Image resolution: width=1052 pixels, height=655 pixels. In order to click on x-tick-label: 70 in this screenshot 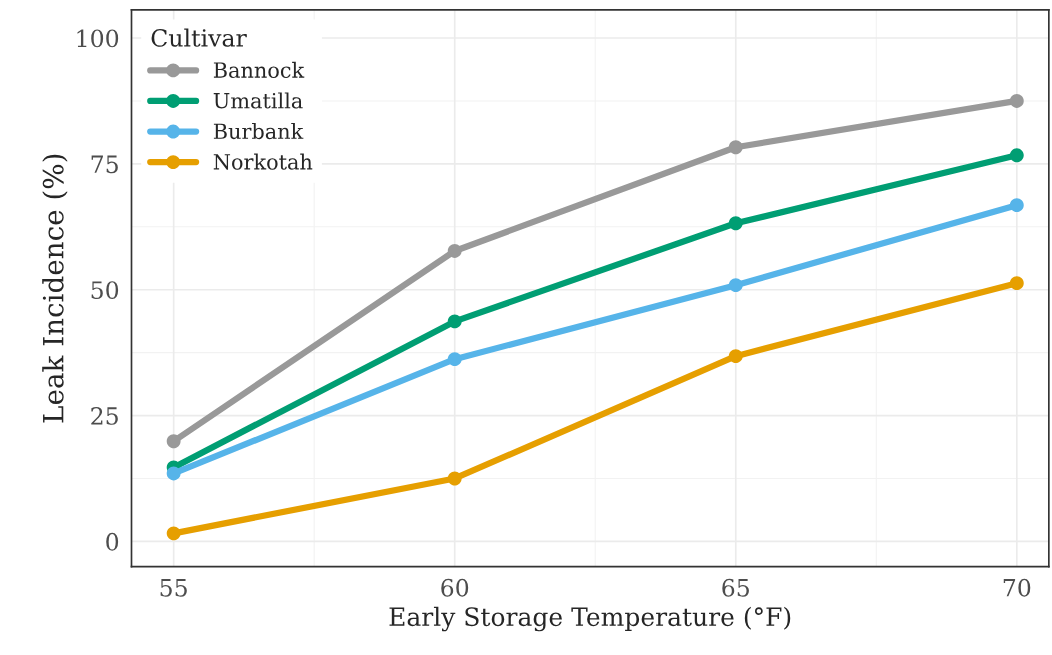, I will do `click(1017, 587)`.